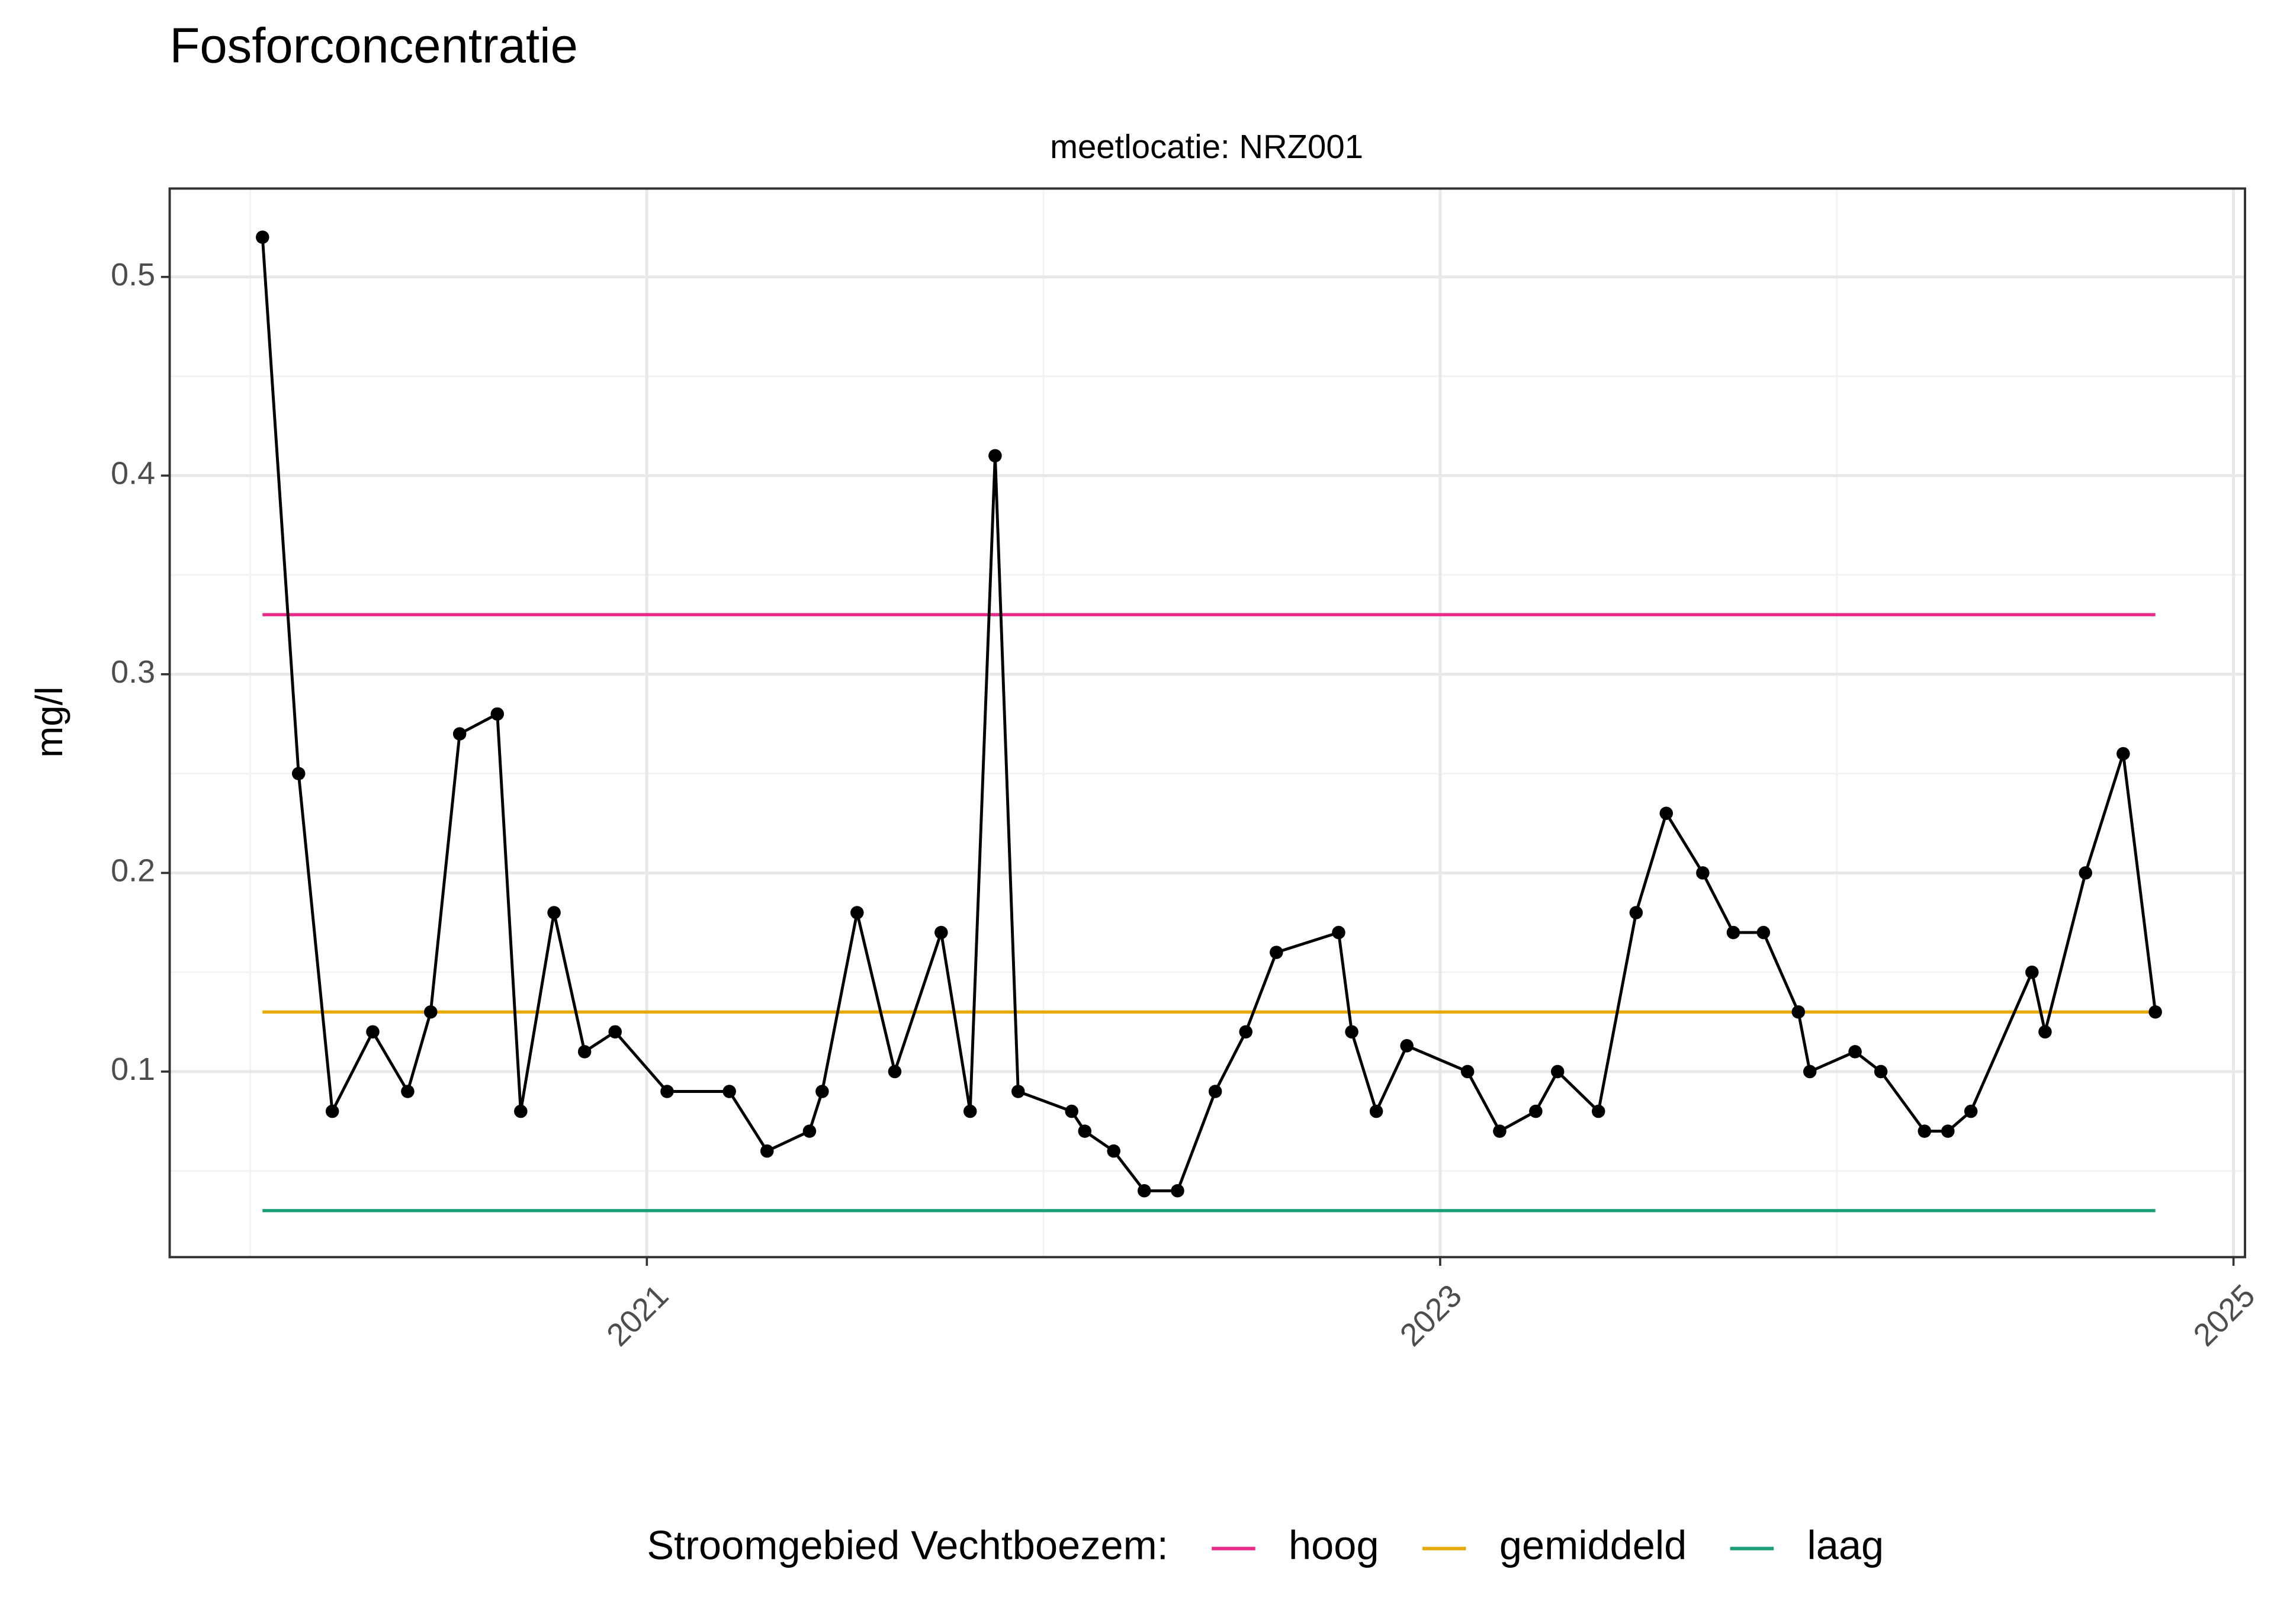 This screenshot has width=2274, height=1624. Describe the element at coordinates (133, 672) in the screenshot. I see `y-tick-label: 0.3` at that location.